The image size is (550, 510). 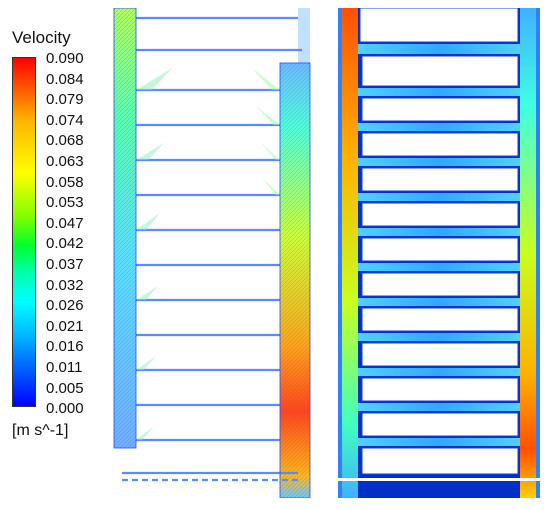 What do you see at coordinates (65, 100) in the screenshot?
I see `tick-label: 0.079` at bounding box center [65, 100].